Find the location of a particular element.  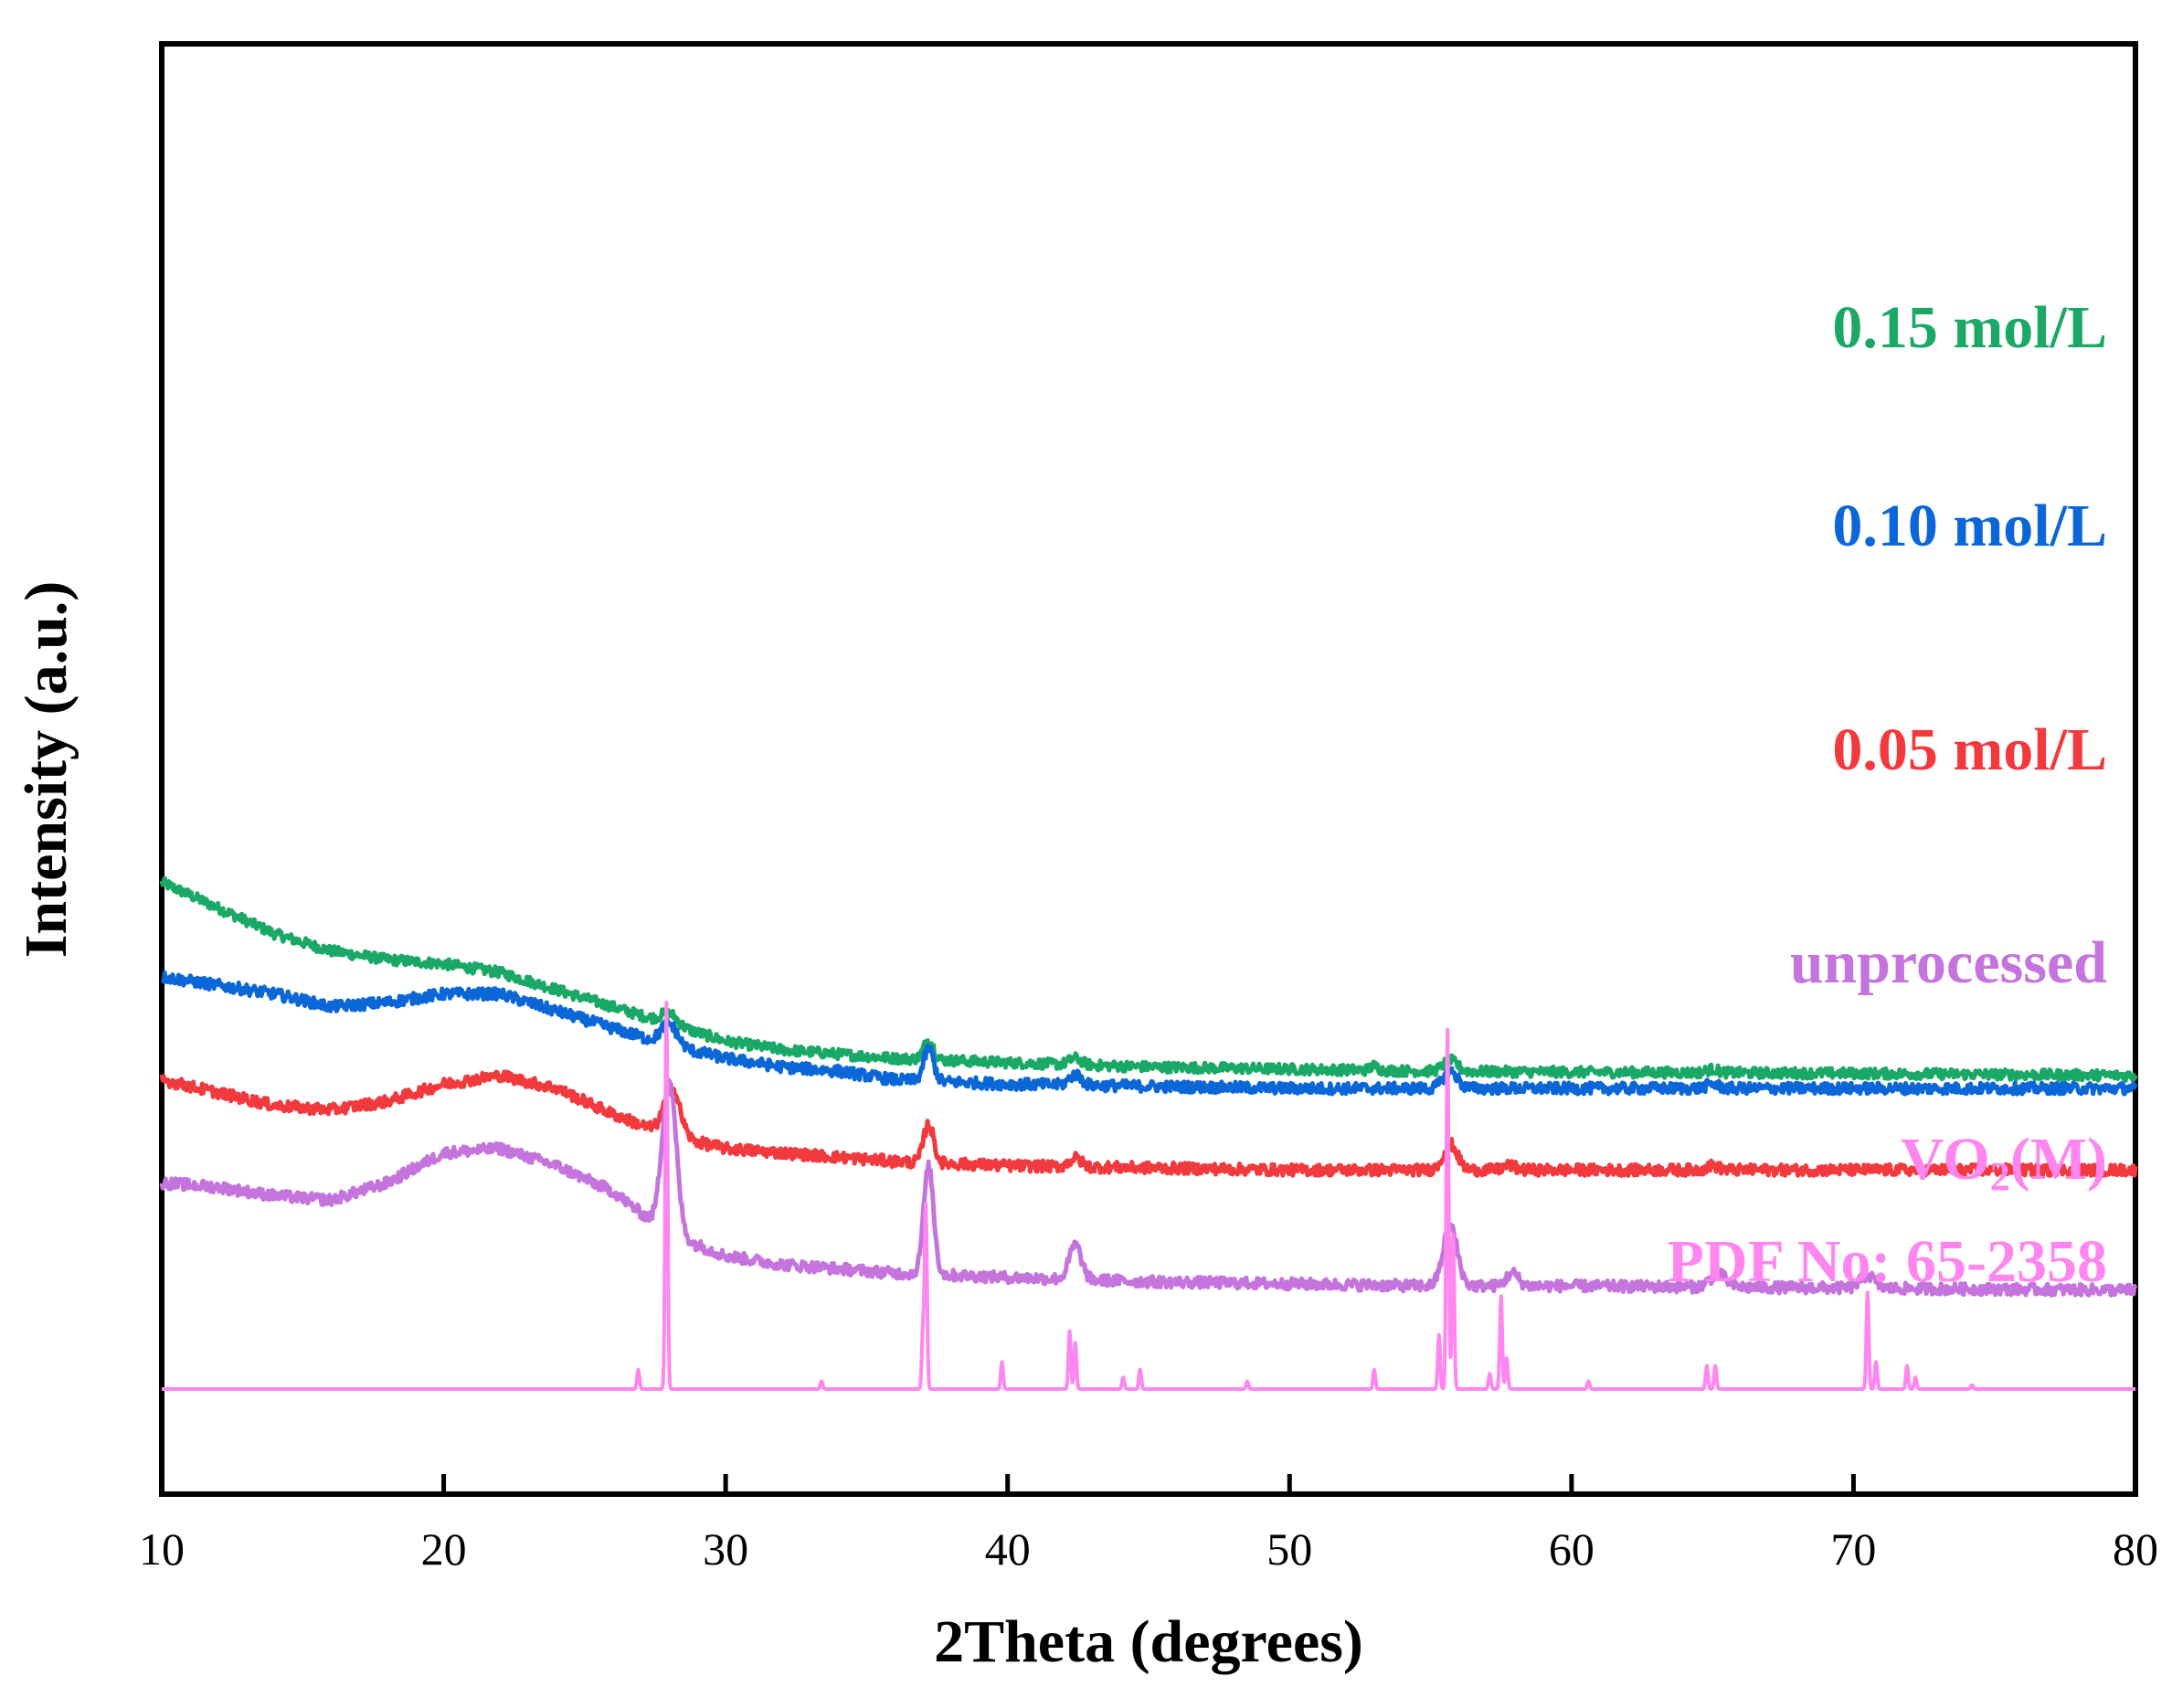

x-tick-label: 10 is located at coordinates (162, 1549).